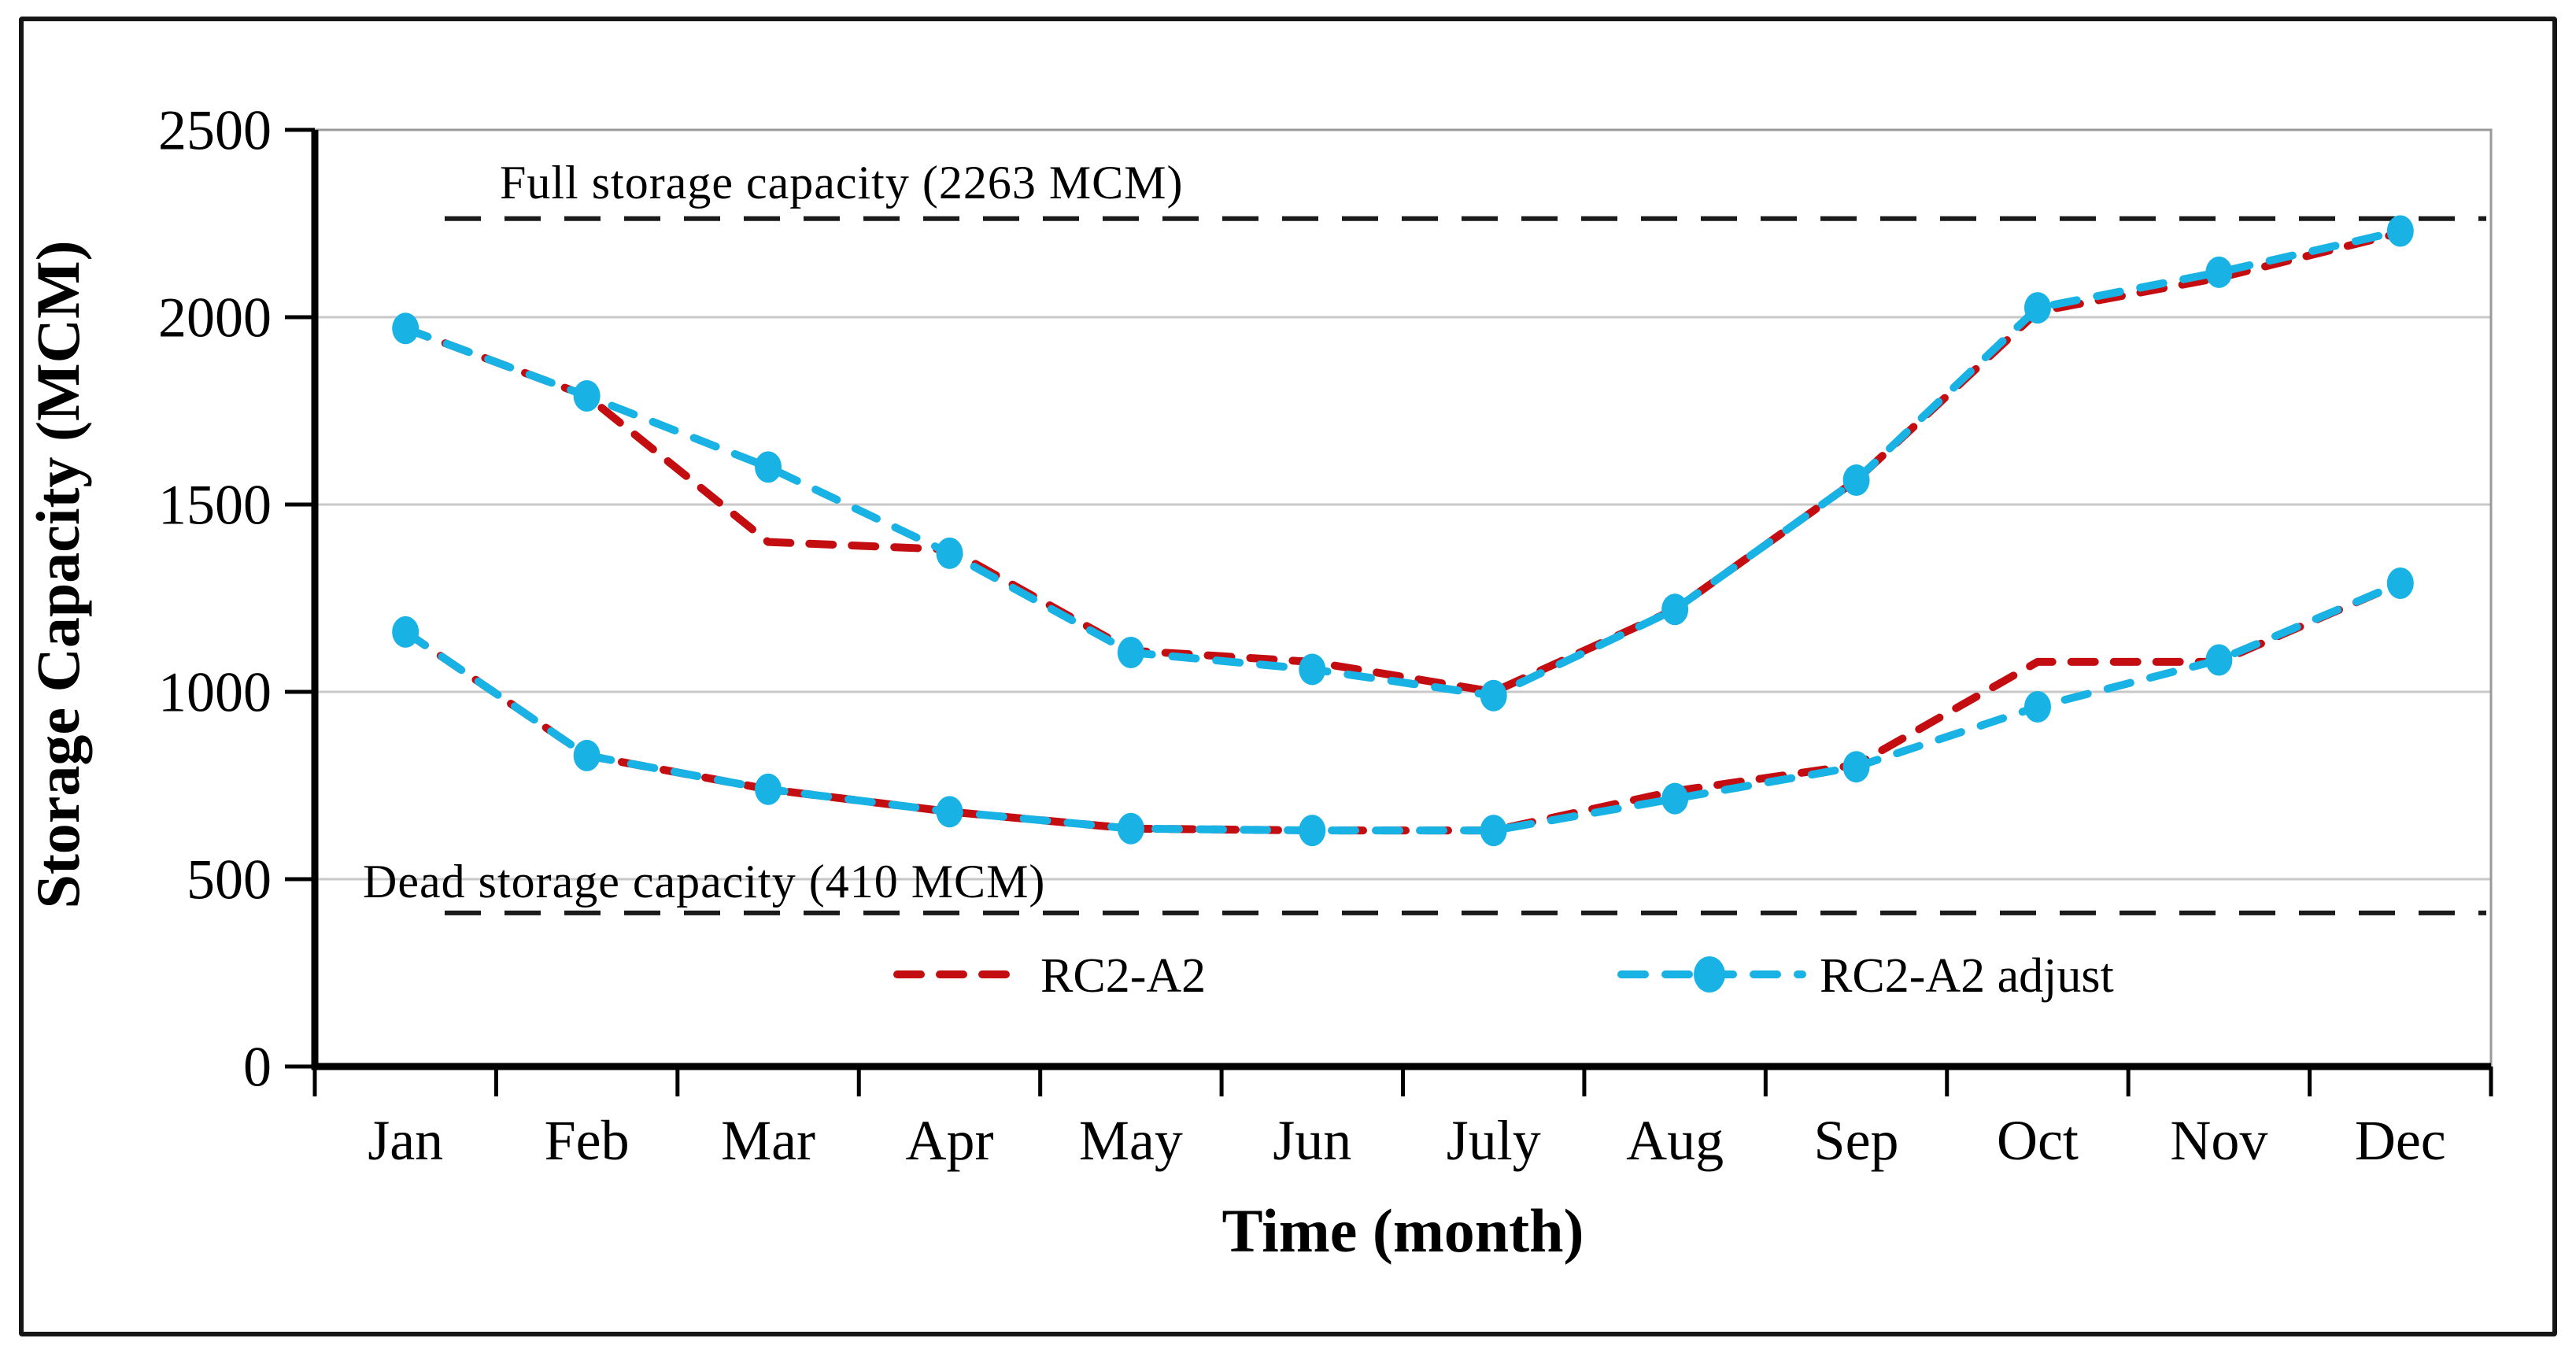 The width and height of the screenshot is (2576, 1353). Describe the element at coordinates (1675, 609) in the screenshot. I see `marker-upper-Aug` at that location.